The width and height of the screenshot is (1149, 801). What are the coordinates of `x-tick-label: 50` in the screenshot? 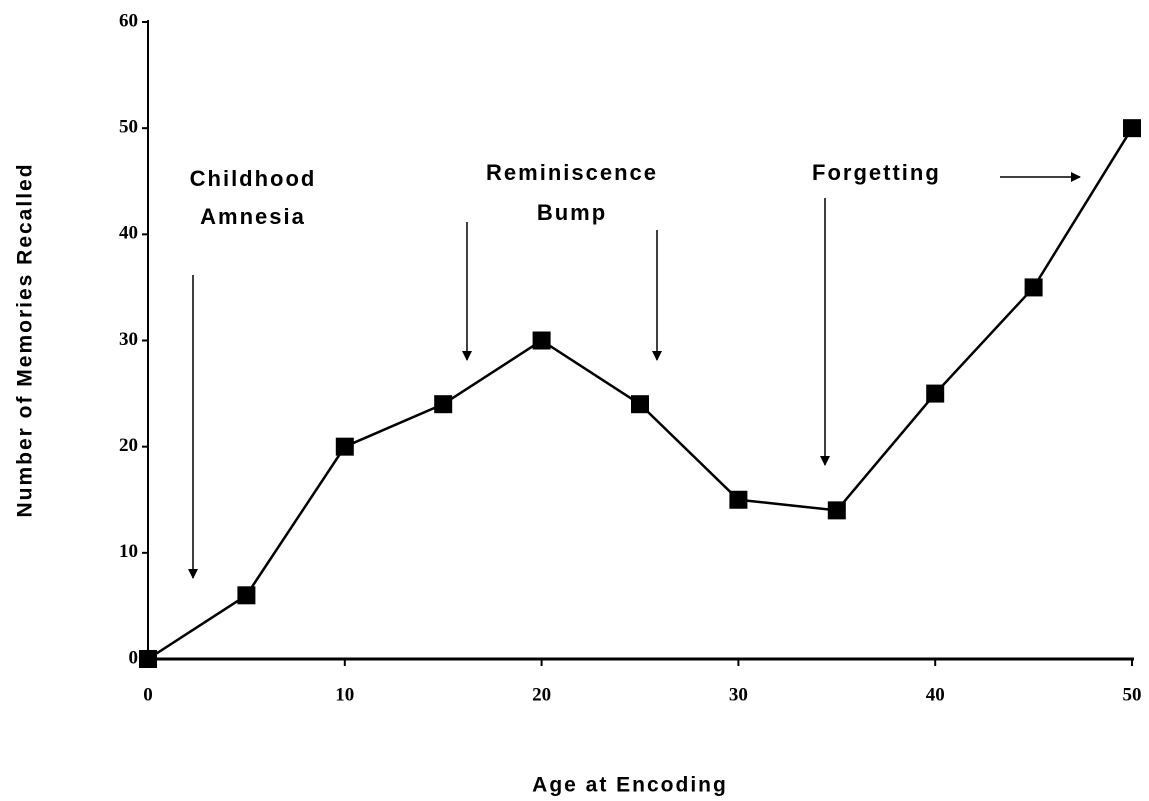 It's located at (1132, 694).